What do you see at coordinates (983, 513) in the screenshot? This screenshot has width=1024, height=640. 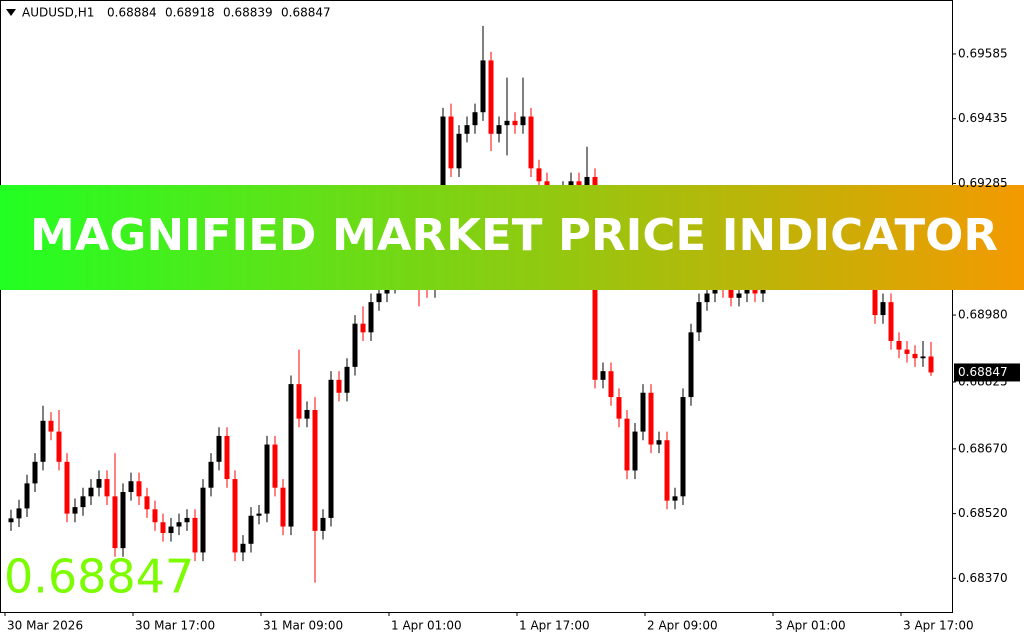 I see `y-tick-label: 0.68520` at bounding box center [983, 513].